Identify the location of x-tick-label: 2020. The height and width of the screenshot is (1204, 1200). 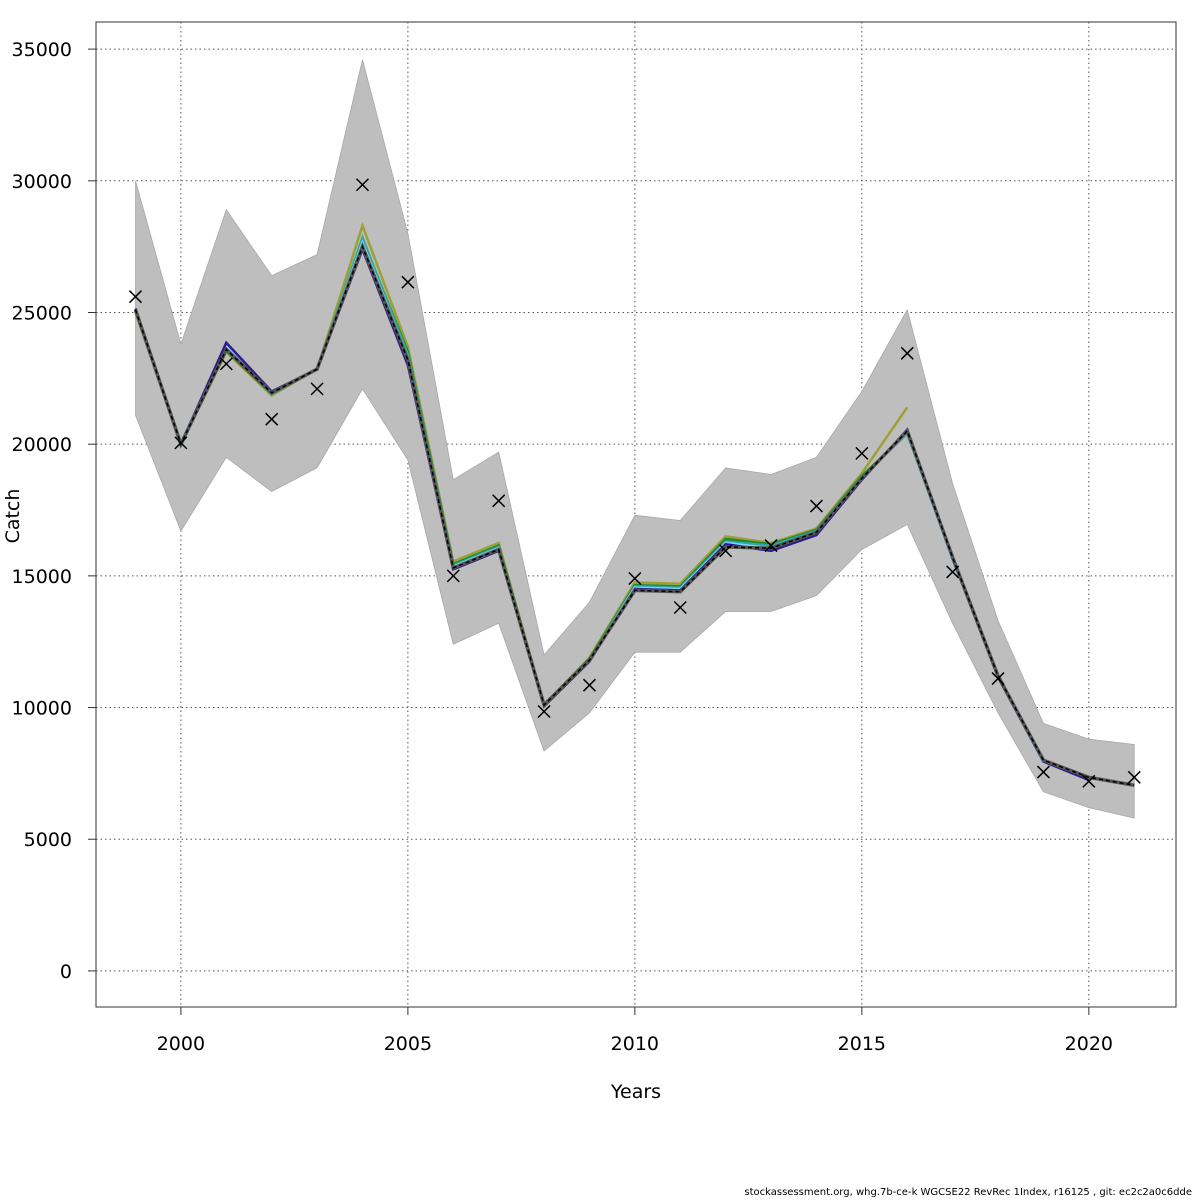
(1089, 1044).